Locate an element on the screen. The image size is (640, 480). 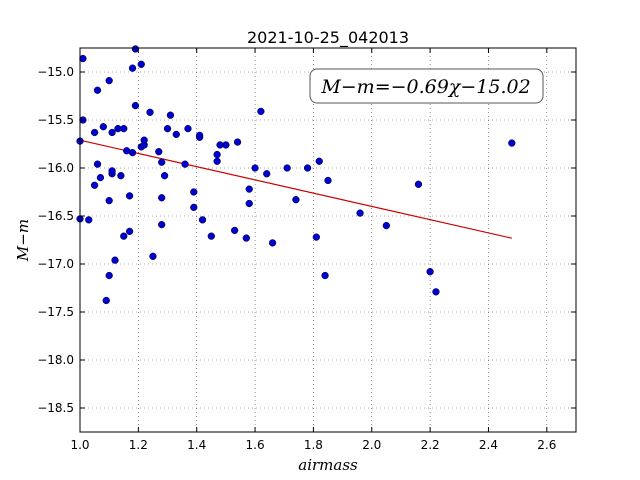
y-tick-label: −15.5 is located at coordinates (55, 120).